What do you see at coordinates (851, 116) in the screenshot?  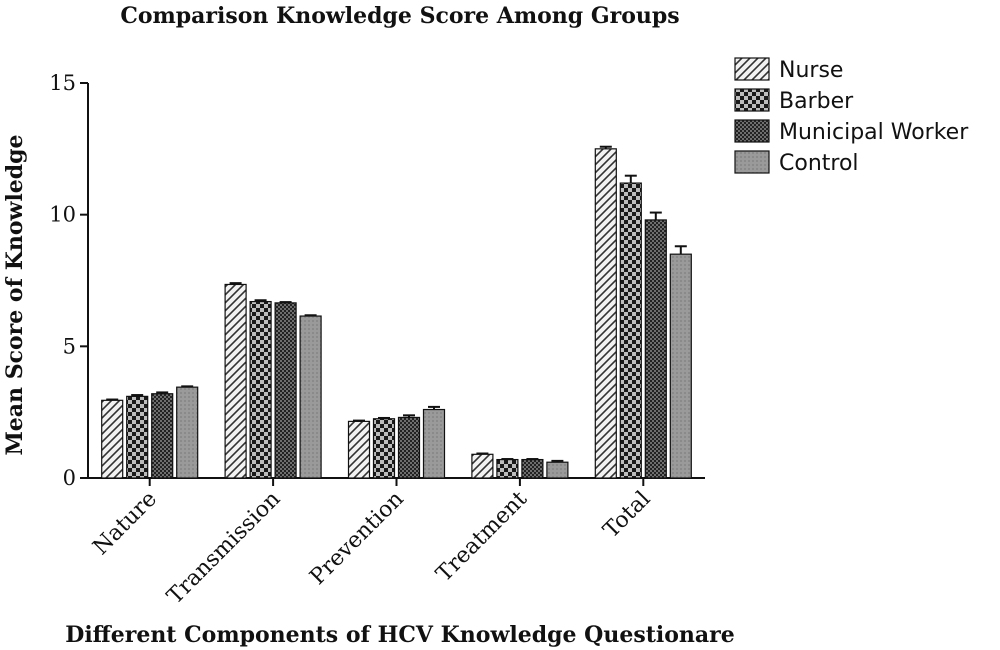 I see `legend: Nurse Barber Municipal Worker Control` at bounding box center [851, 116].